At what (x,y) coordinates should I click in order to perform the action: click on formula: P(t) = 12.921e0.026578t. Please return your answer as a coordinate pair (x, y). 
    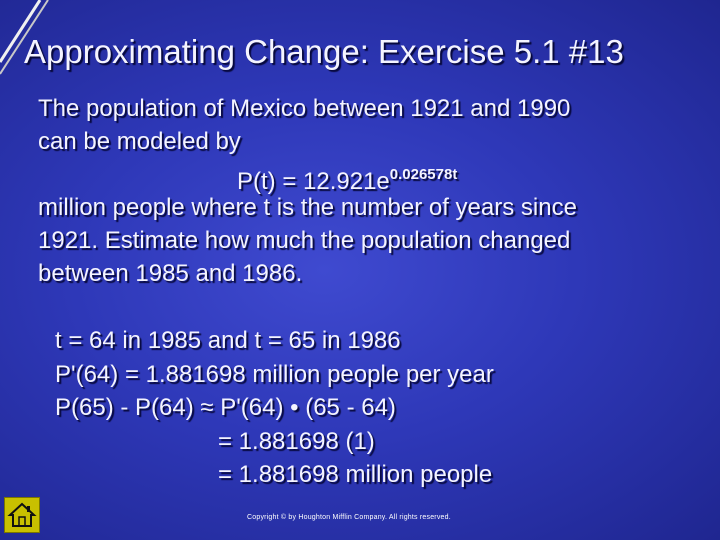
    Looking at the image, I should click on (307, 176).